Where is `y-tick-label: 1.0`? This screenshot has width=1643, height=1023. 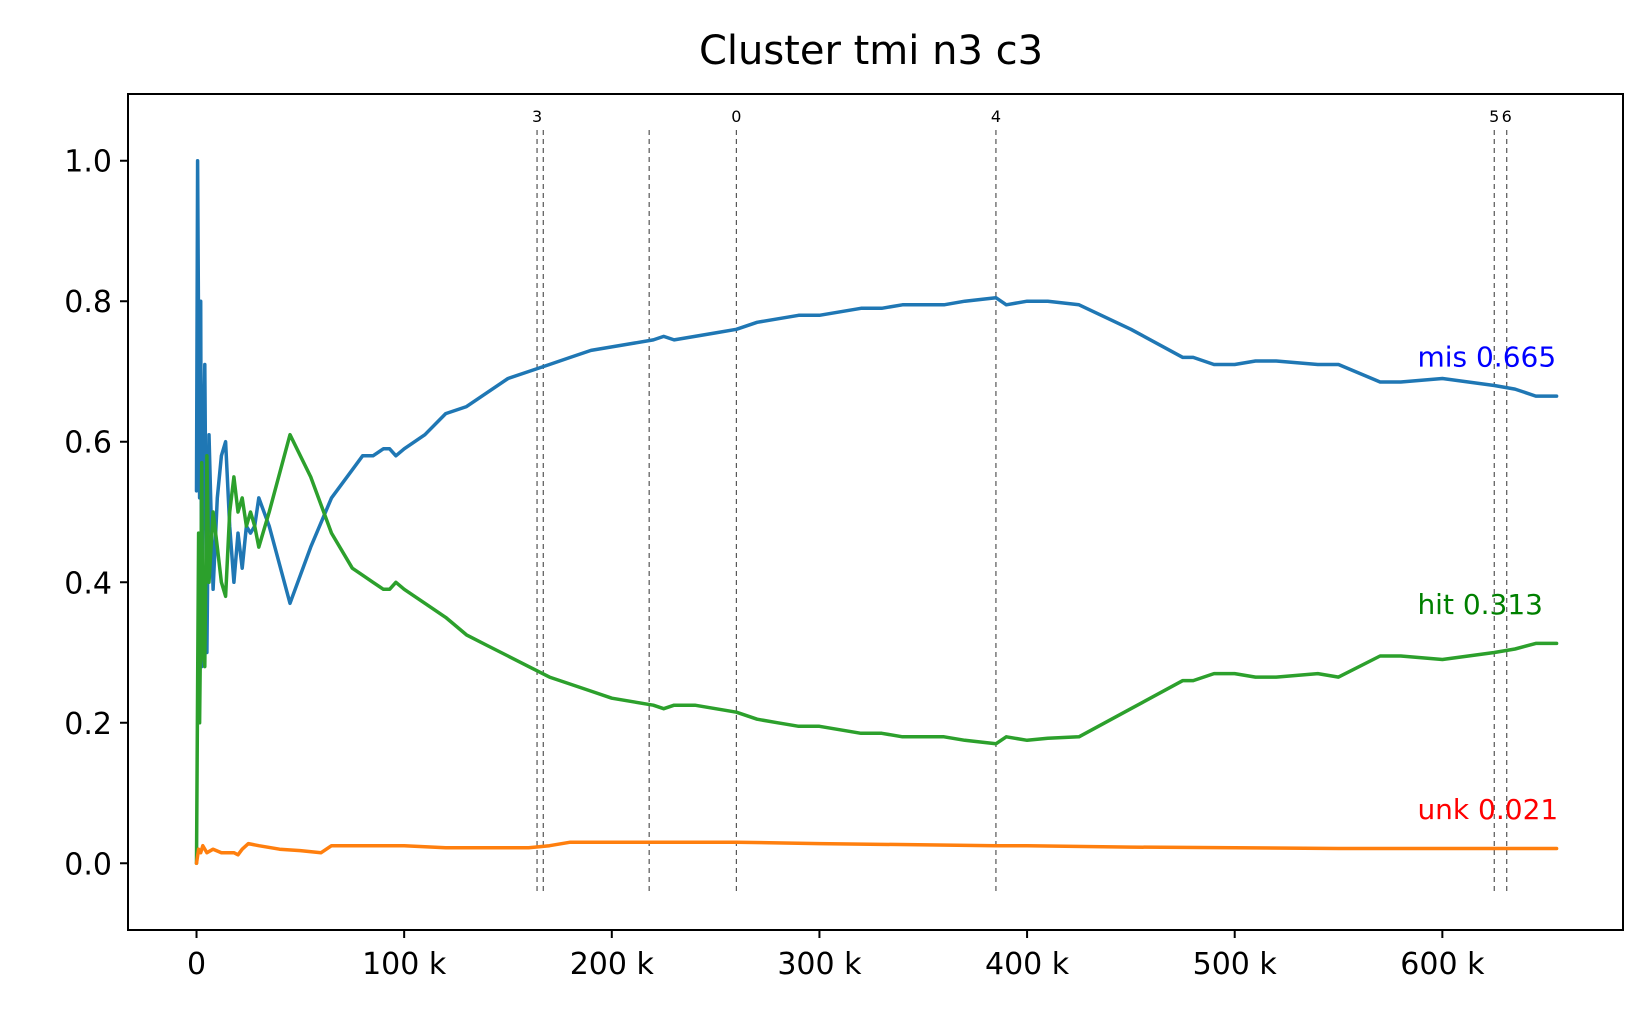 y-tick-label: 1.0 is located at coordinates (88, 162).